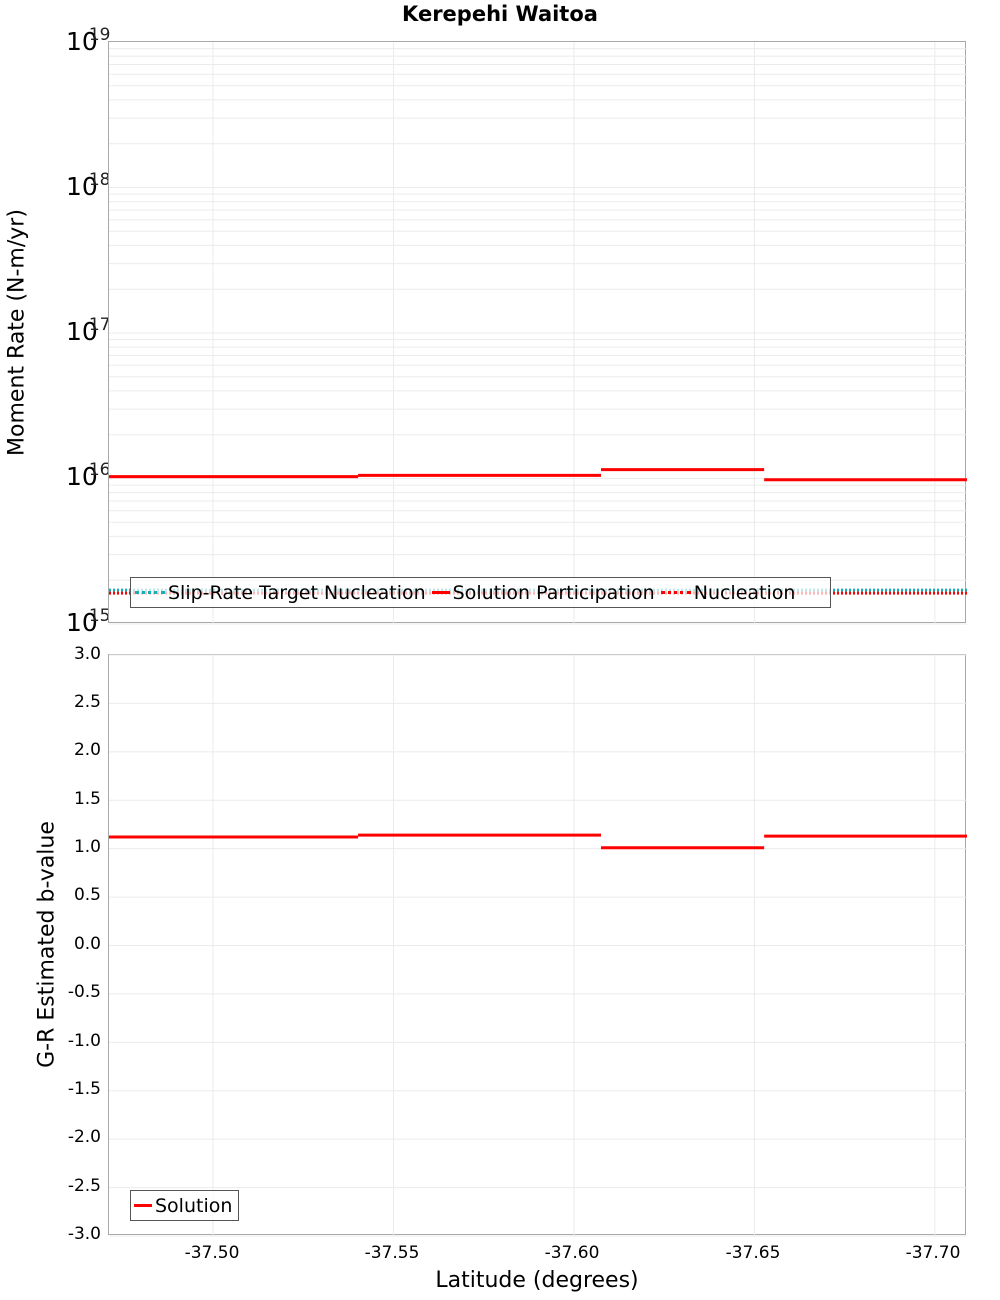 The image size is (1000, 1300). Describe the element at coordinates (500, 14) in the screenshot. I see `chart-title: Kerepehi Waitoa` at that location.